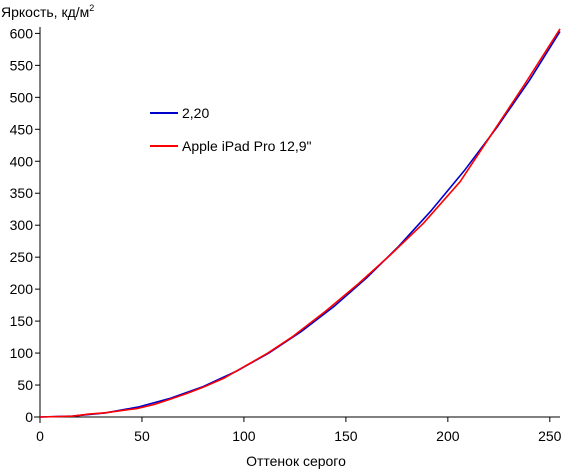  Describe the element at coordinates (296, 461) in the screenshot. I see `x-axis-title: Оттенок серого` at that location.